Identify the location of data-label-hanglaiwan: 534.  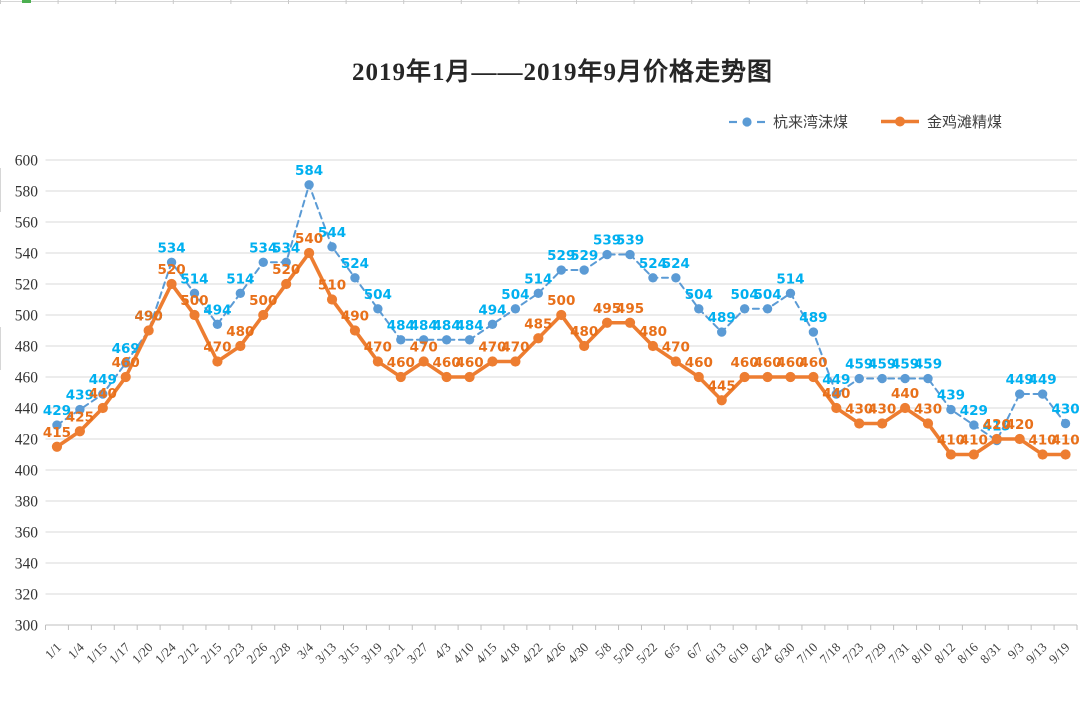
(171, 248).